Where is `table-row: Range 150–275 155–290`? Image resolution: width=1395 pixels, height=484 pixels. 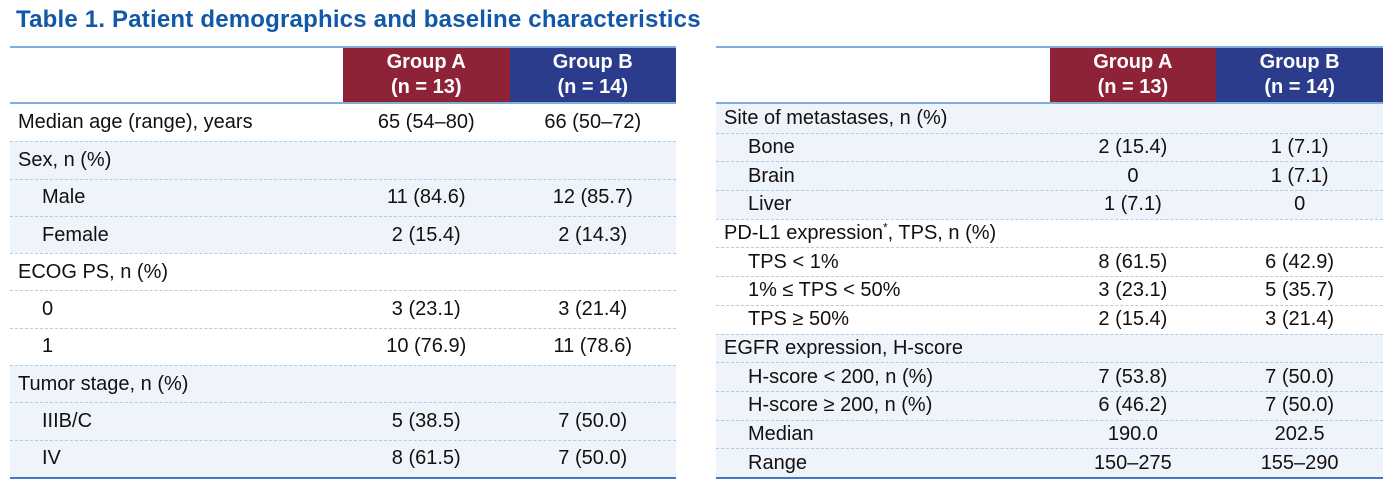 table-row: Range 150–275 155–290 is located at coordinates (1049, 462).